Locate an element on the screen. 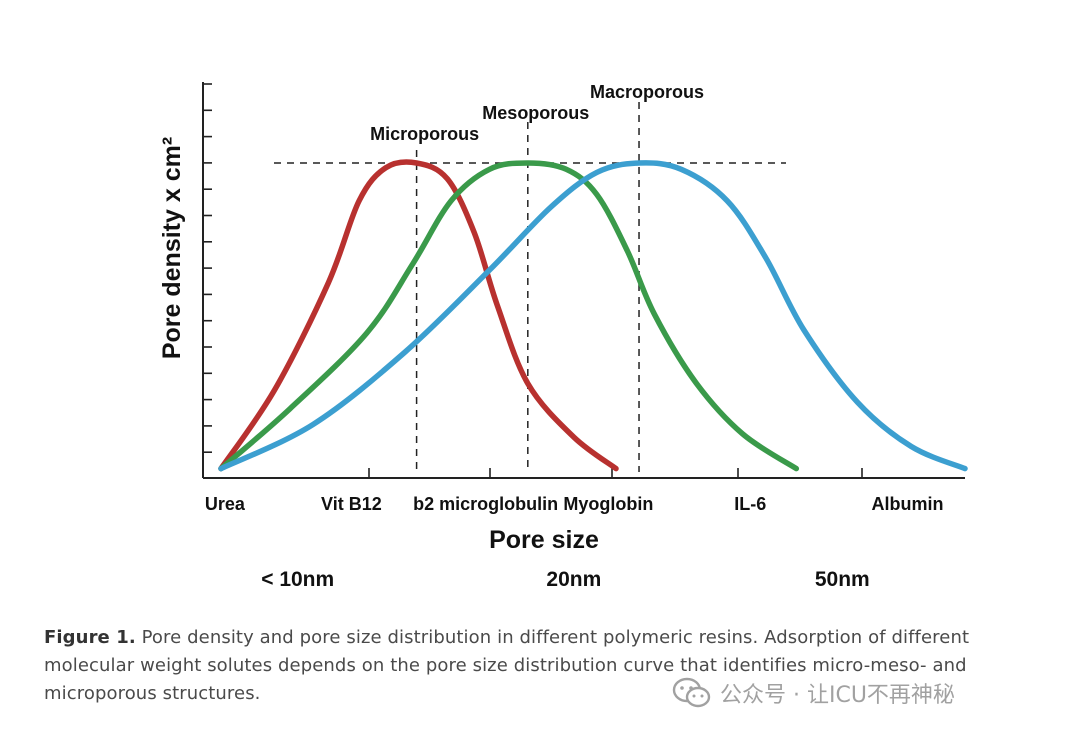  size-label: 50nm is located at coordinates (842, 579).